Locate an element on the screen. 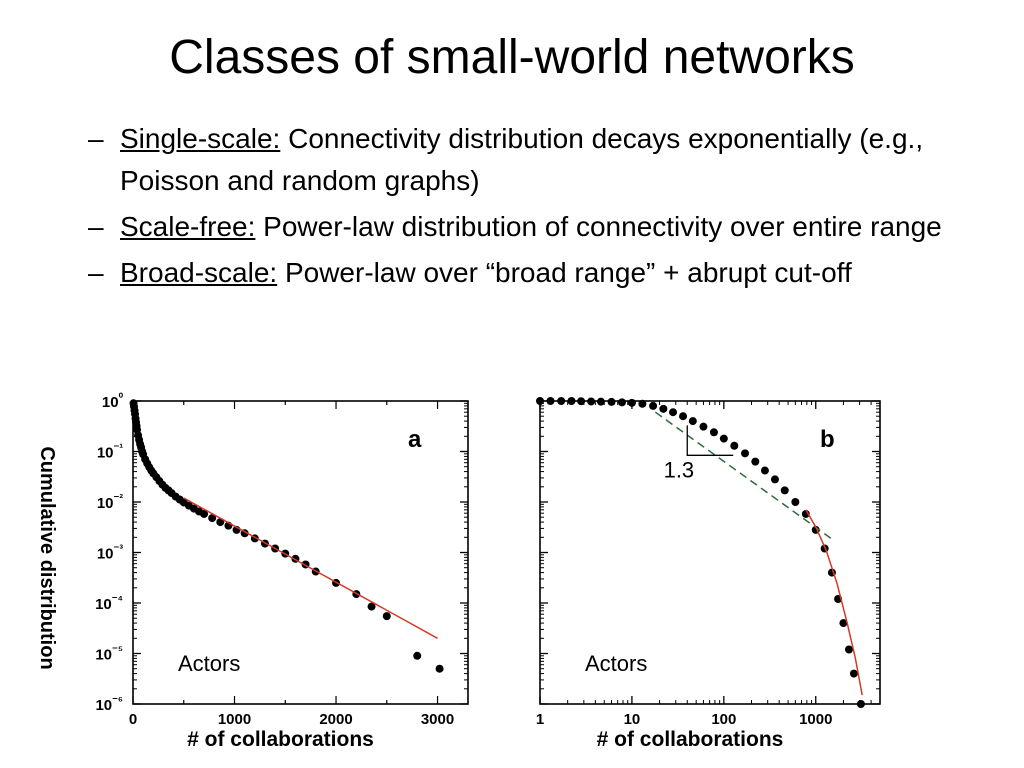 This screenshot has width=1024, height=768. y-tick-label: 10⁻² is located at coordinates (110, 502).